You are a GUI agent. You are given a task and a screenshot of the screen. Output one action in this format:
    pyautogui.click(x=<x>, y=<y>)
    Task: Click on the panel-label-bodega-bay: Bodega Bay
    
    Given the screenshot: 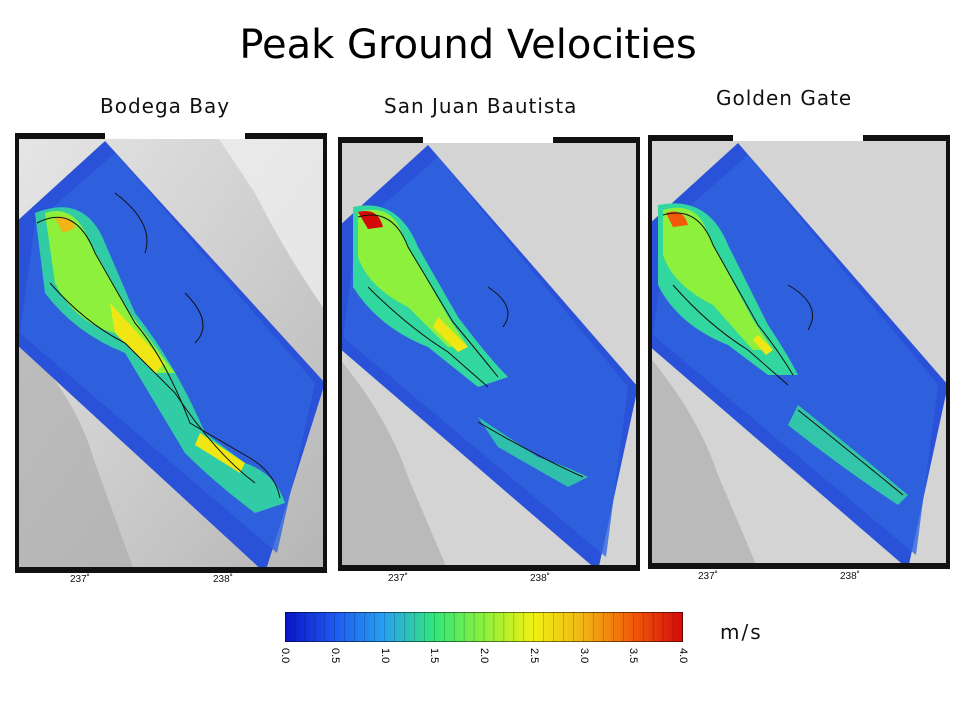 What is the action you would take?
    pyautogui.click(x=165, y=106)
    